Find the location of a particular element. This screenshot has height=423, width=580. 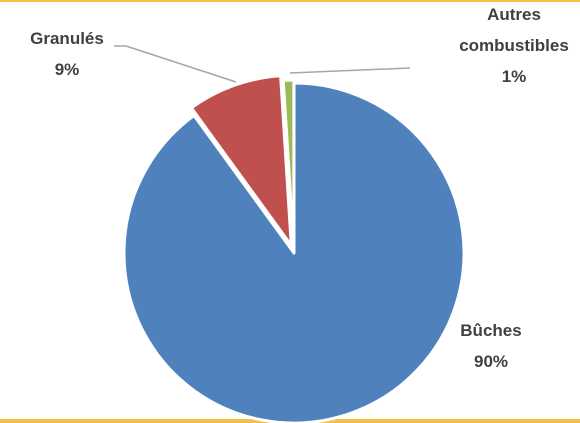

data-label-autres-combustibles: Autres combustibles 1% is located at coordinates (514, 45).